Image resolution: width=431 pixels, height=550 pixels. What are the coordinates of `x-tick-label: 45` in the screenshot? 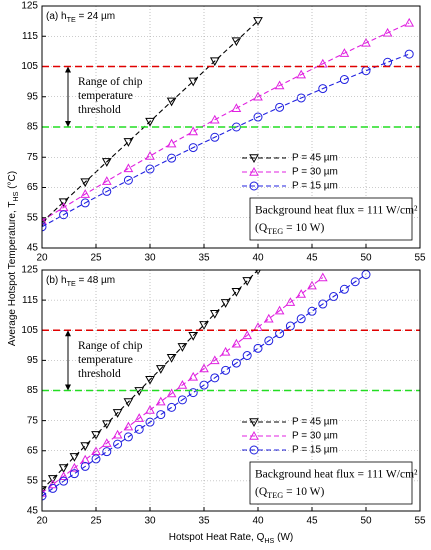 It's located at (312, 521).